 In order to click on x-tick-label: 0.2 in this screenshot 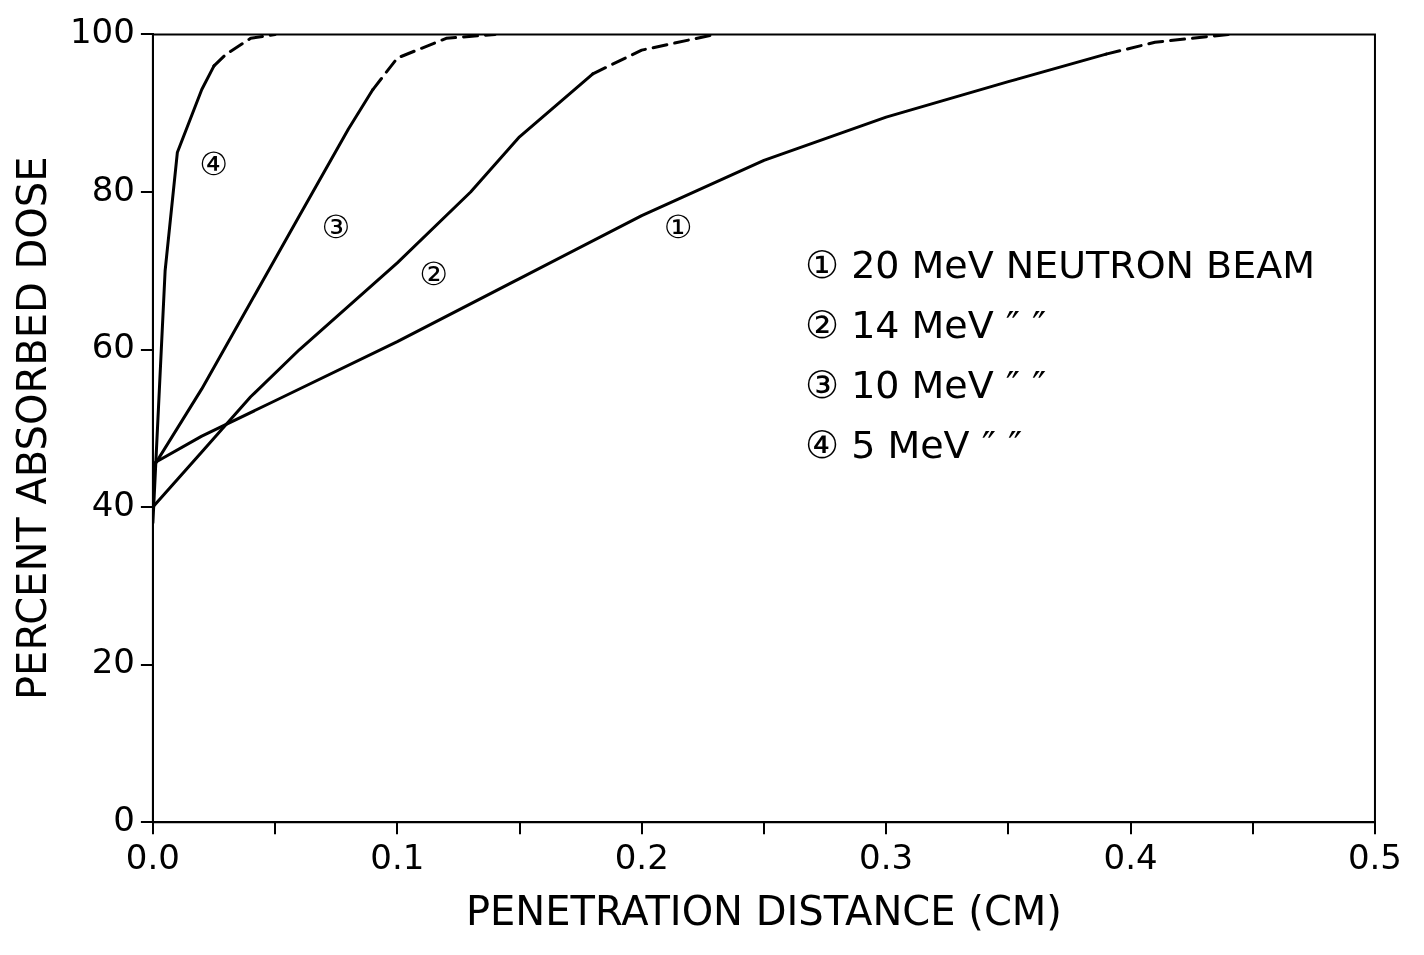, I will do `click(641, 857)`.